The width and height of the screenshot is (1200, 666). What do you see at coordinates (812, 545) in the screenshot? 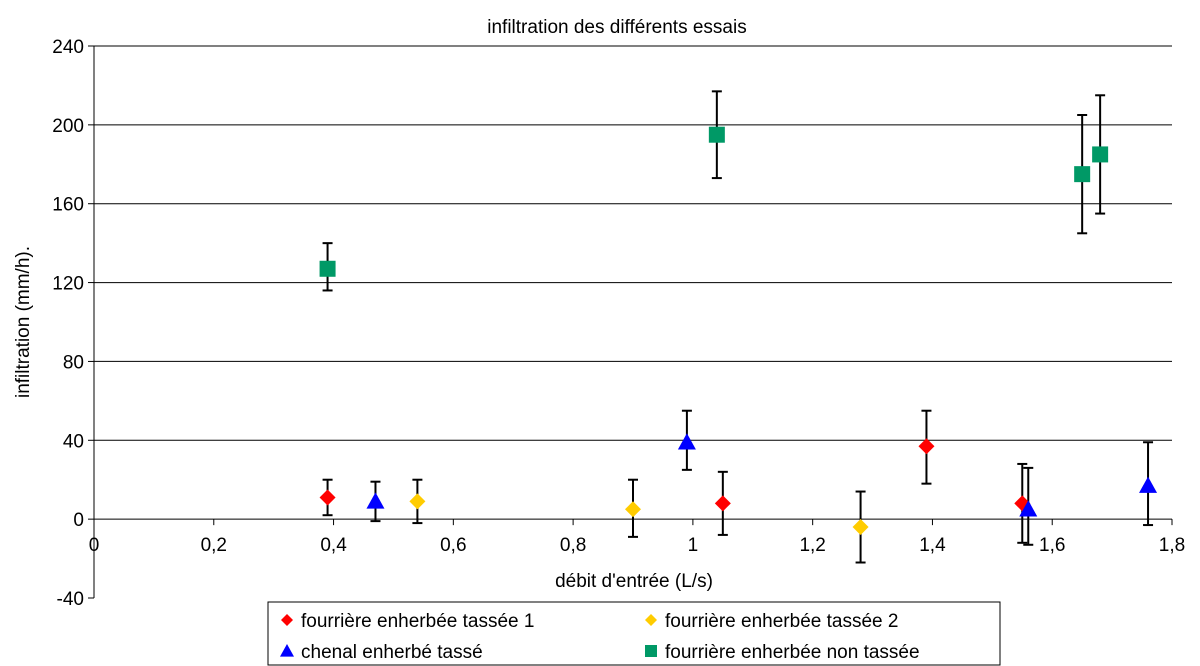
I see `x-tick-label: 1,2` at bounding box center [812, 545].